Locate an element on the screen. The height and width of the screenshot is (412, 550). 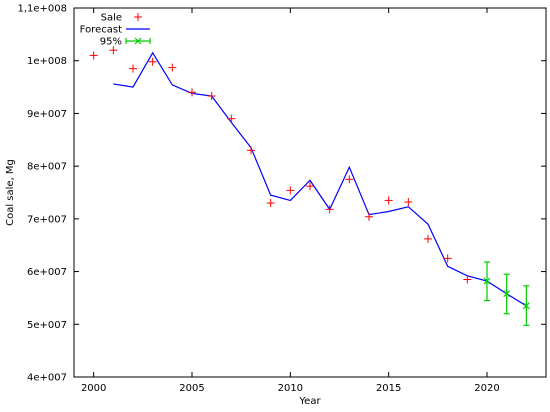
legend-label-forecast: Forecast is located at coordinates (101, 30).